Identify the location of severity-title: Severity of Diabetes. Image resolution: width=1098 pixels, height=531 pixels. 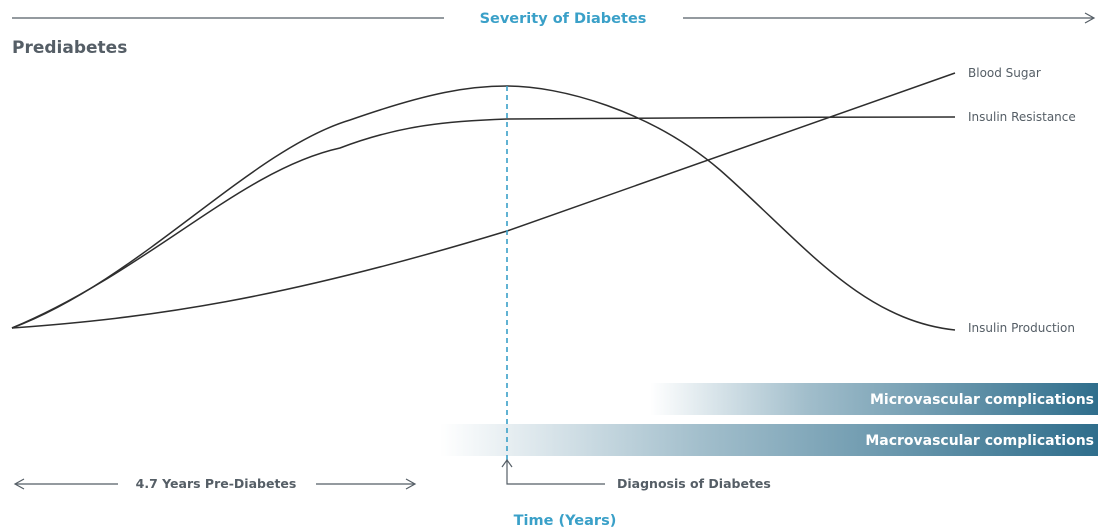
(563, 19).